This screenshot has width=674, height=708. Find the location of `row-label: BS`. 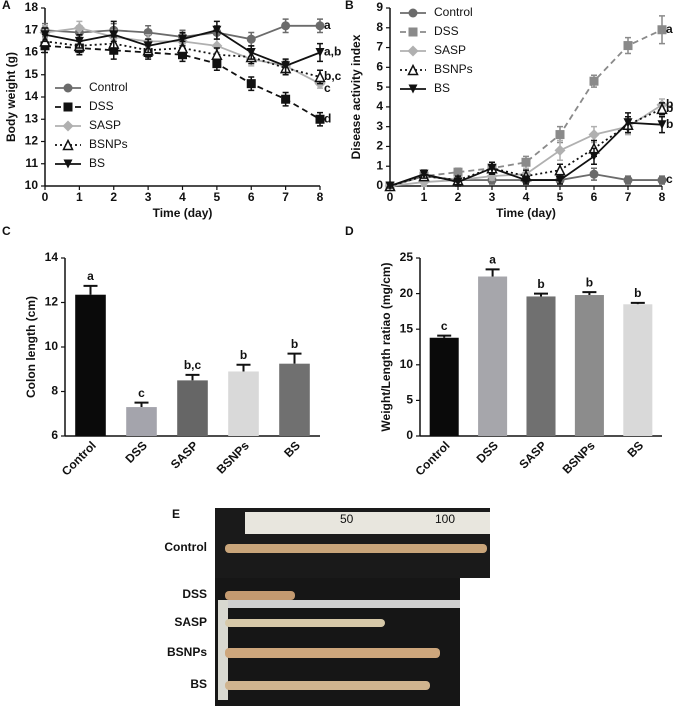

row-label: BS is located at coordinates (198, 684).